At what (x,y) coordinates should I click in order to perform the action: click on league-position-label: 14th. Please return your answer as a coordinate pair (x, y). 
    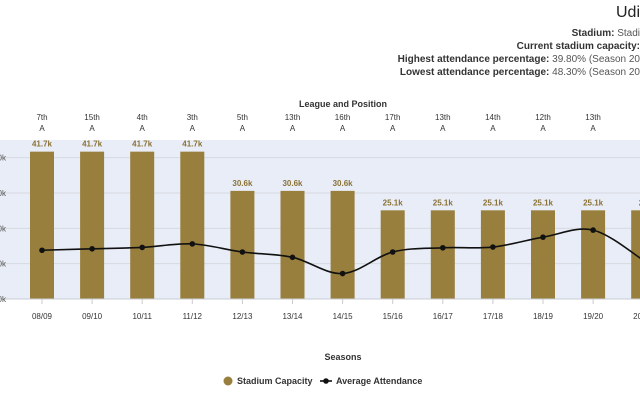
    Looking at the image, I should click on (493, 117).